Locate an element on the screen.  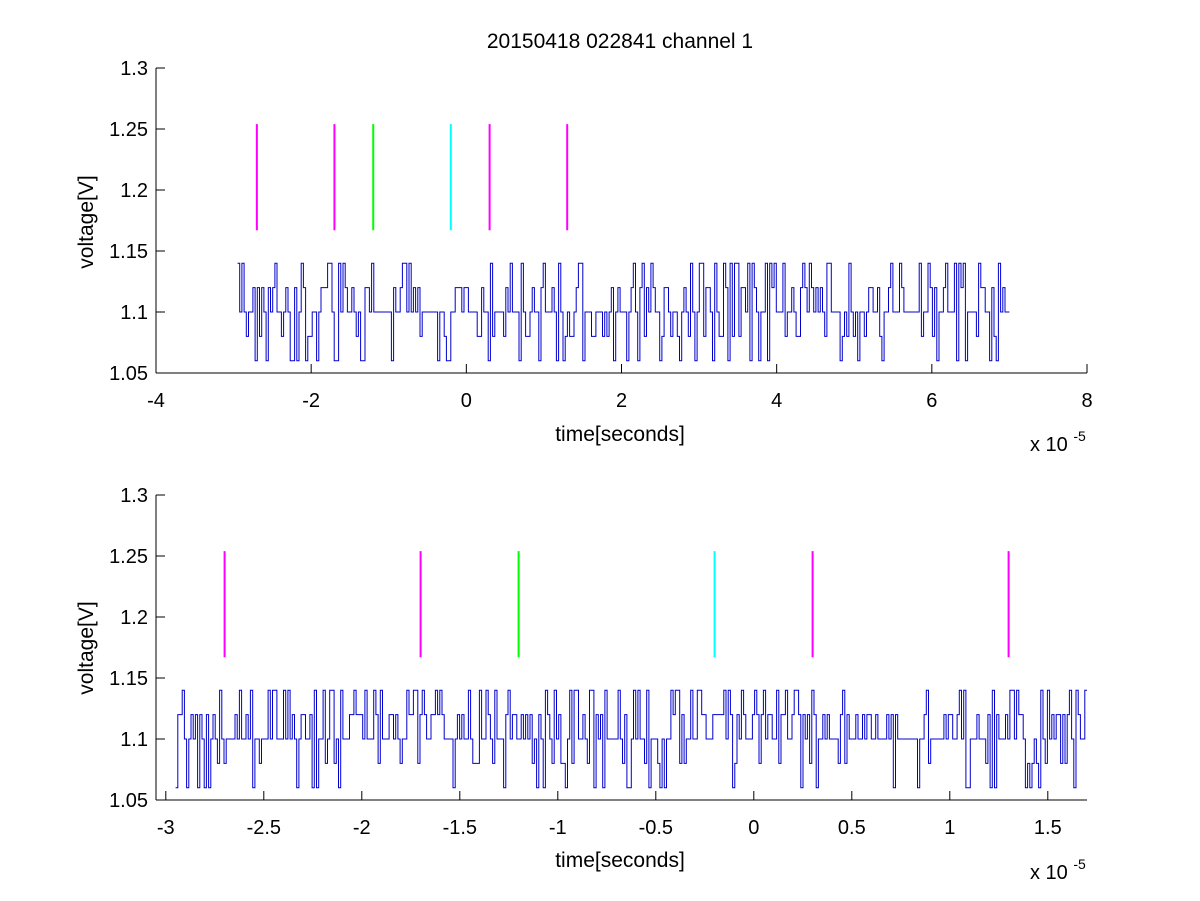
top-y-tick-label: 1.05 is located at coordinates (128, 374).